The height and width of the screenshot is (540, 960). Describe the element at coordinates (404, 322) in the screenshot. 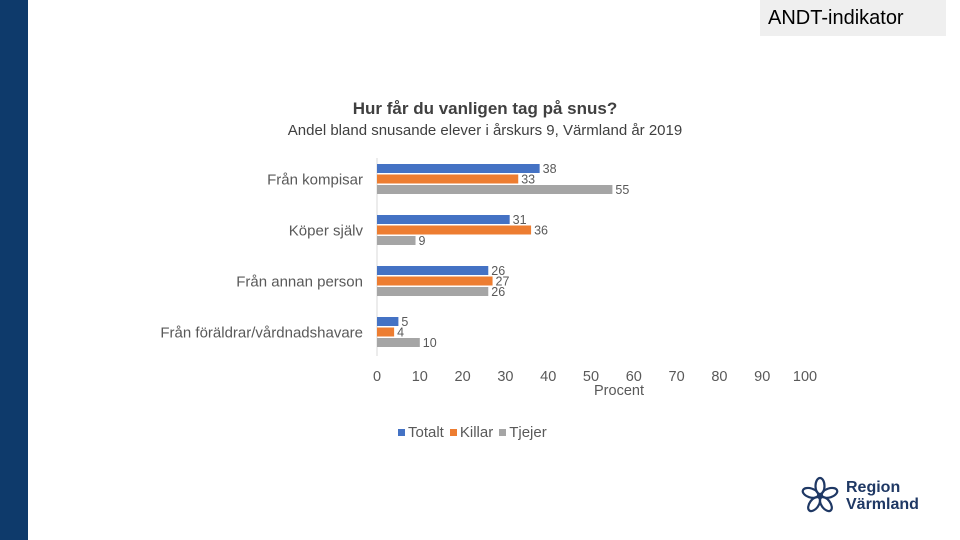

I see `data-label-totalt-3: 5` at that location.